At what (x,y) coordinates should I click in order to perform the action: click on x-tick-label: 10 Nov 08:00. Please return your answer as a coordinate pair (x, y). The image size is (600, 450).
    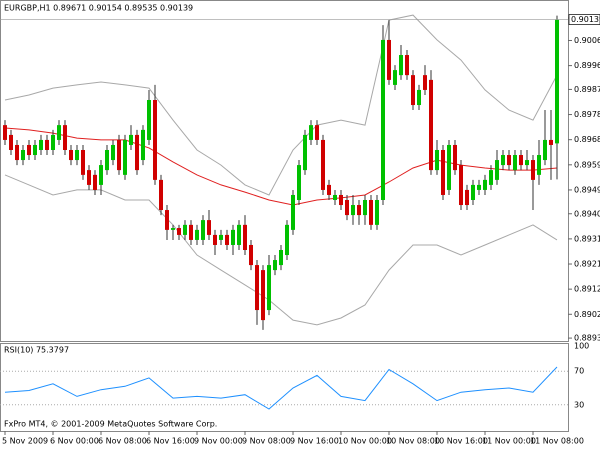
    Looking at the image, I should click on (413, 441).